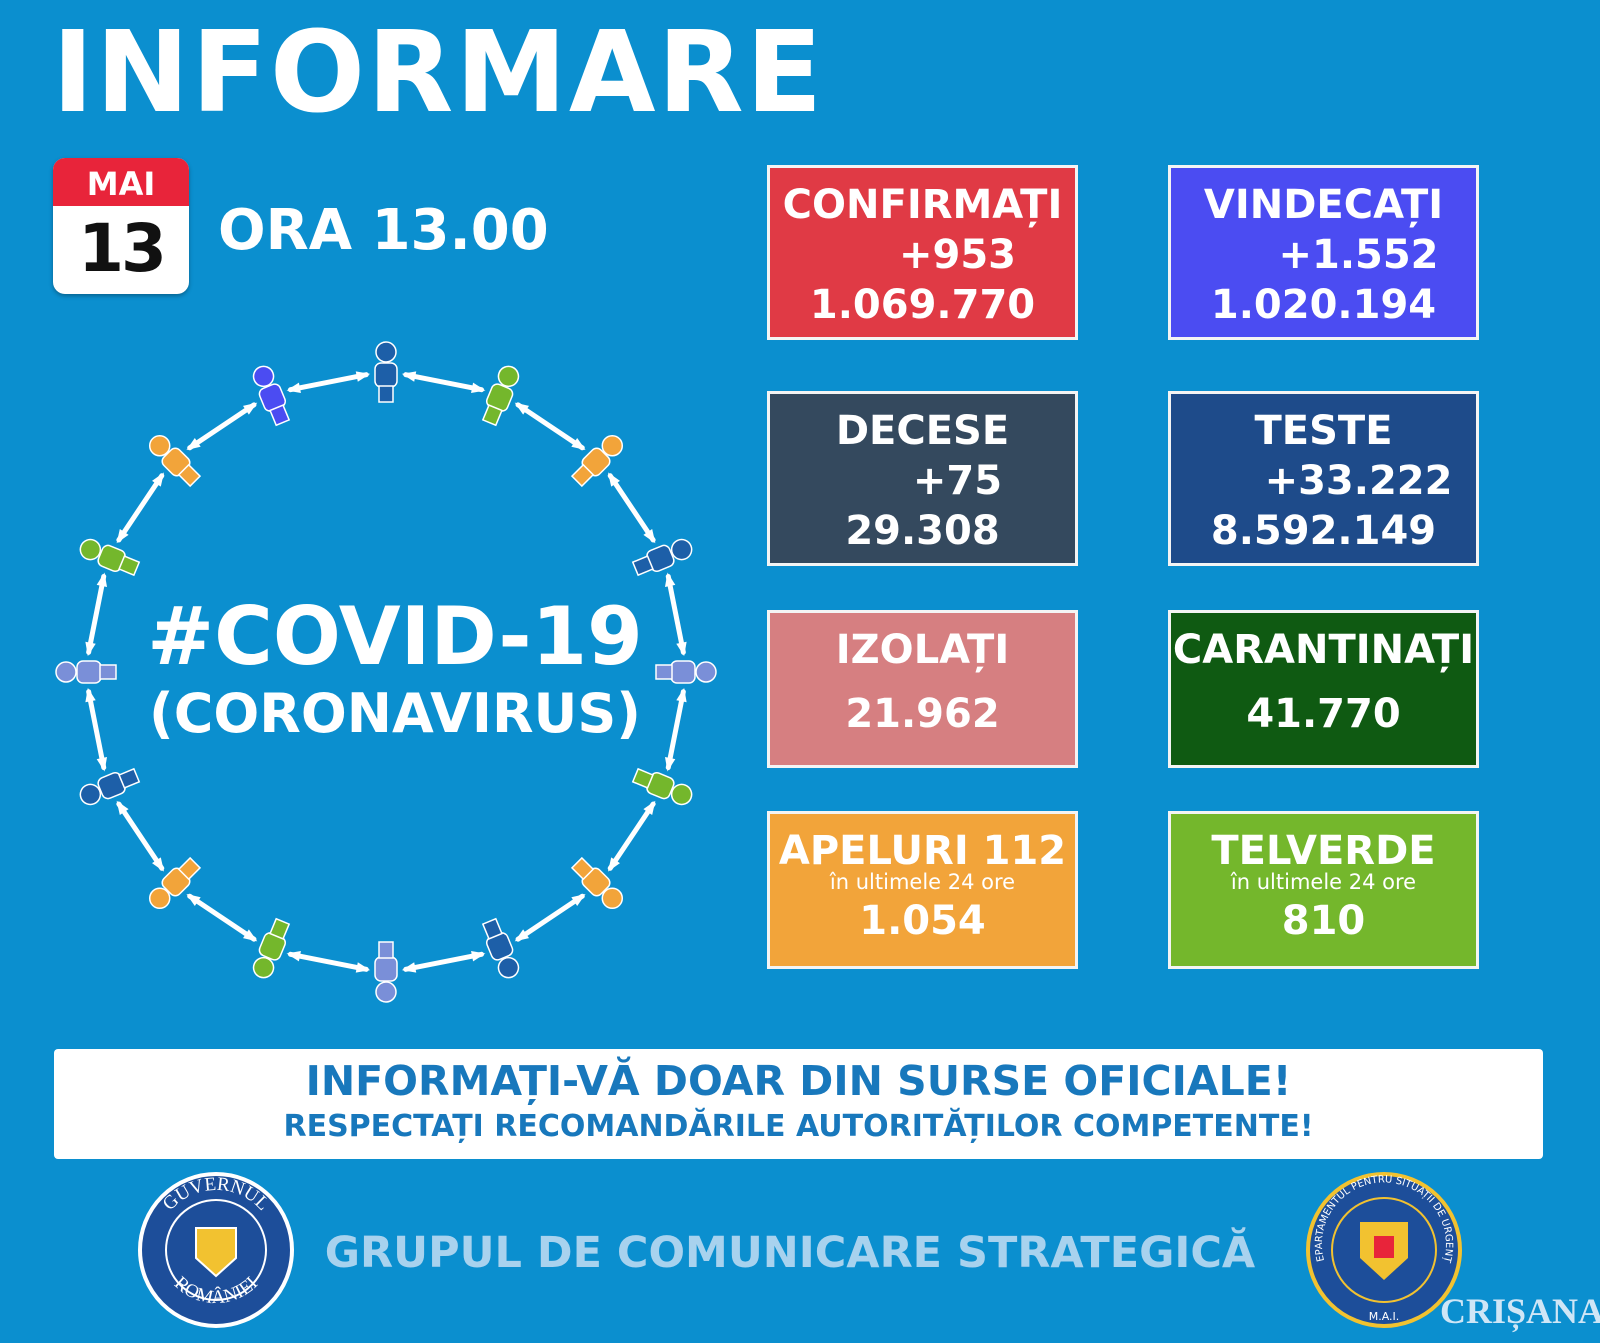 This screenshot has height=1343, width=1600. Describe the element at coordinates (1384, 1316) in the screenshot. I see `dsu-bottom: M.A.I.` at that location.